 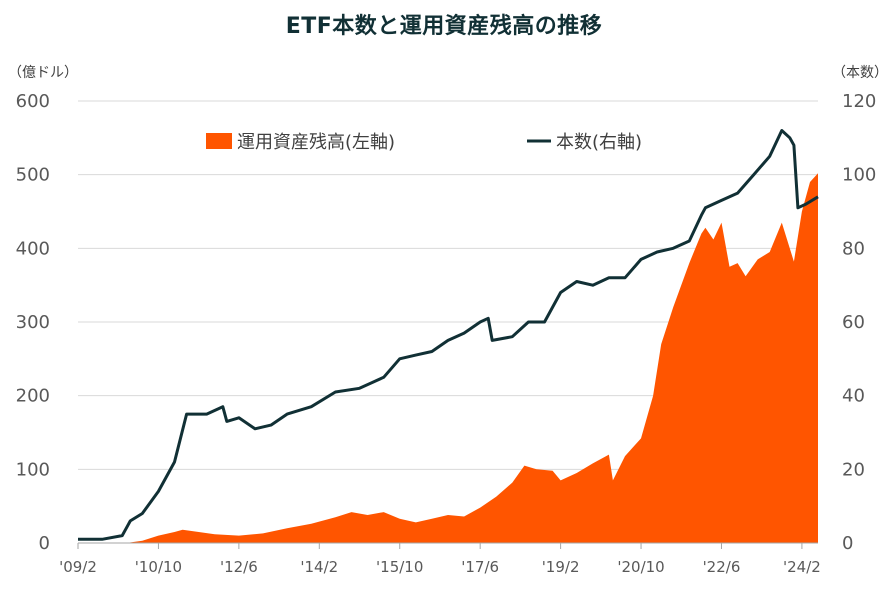 I want to click on y-left-tick-label: 100, so click(x=33, y=469).